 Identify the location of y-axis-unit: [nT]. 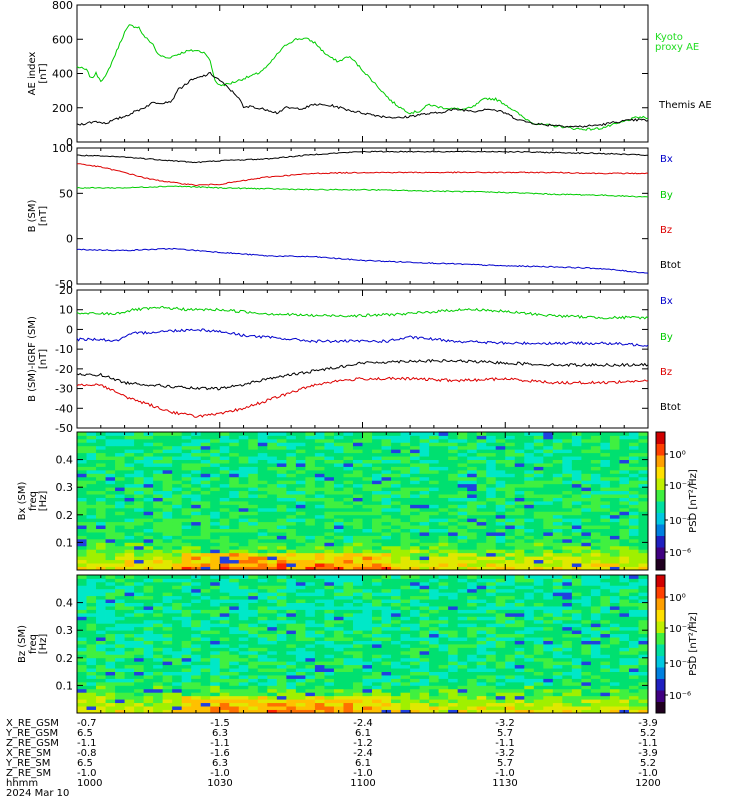
(43, 73).